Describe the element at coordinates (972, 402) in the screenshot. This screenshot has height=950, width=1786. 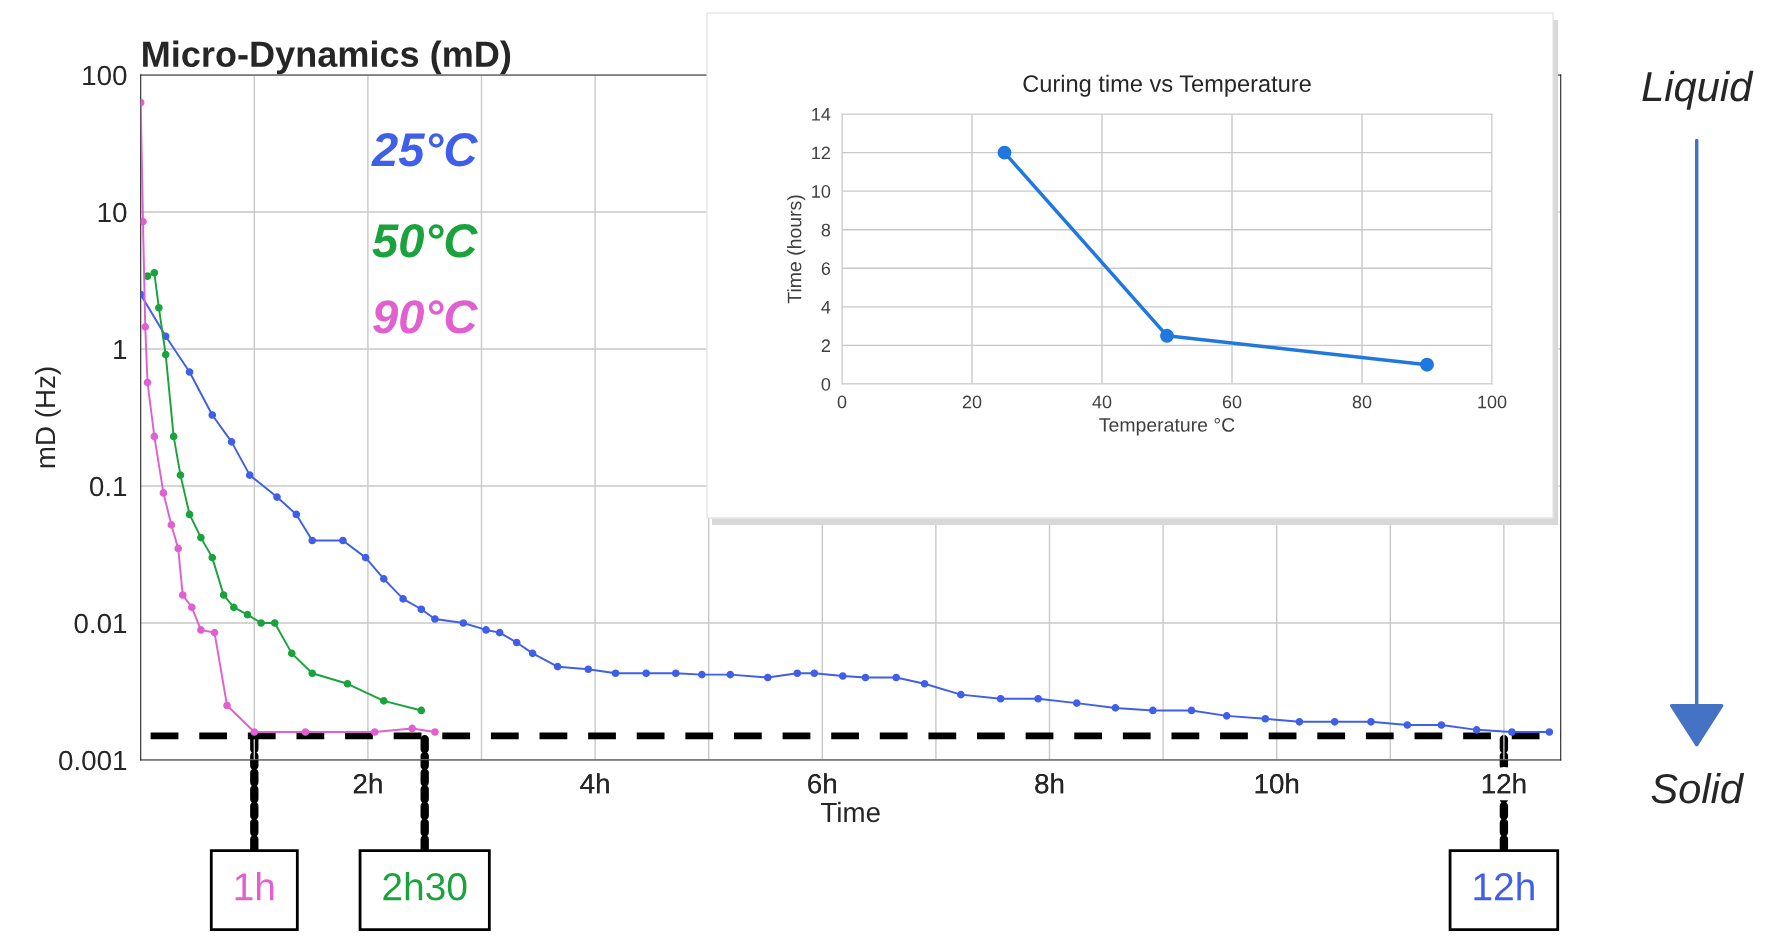
I see `x-tick-label: 20` at that location.